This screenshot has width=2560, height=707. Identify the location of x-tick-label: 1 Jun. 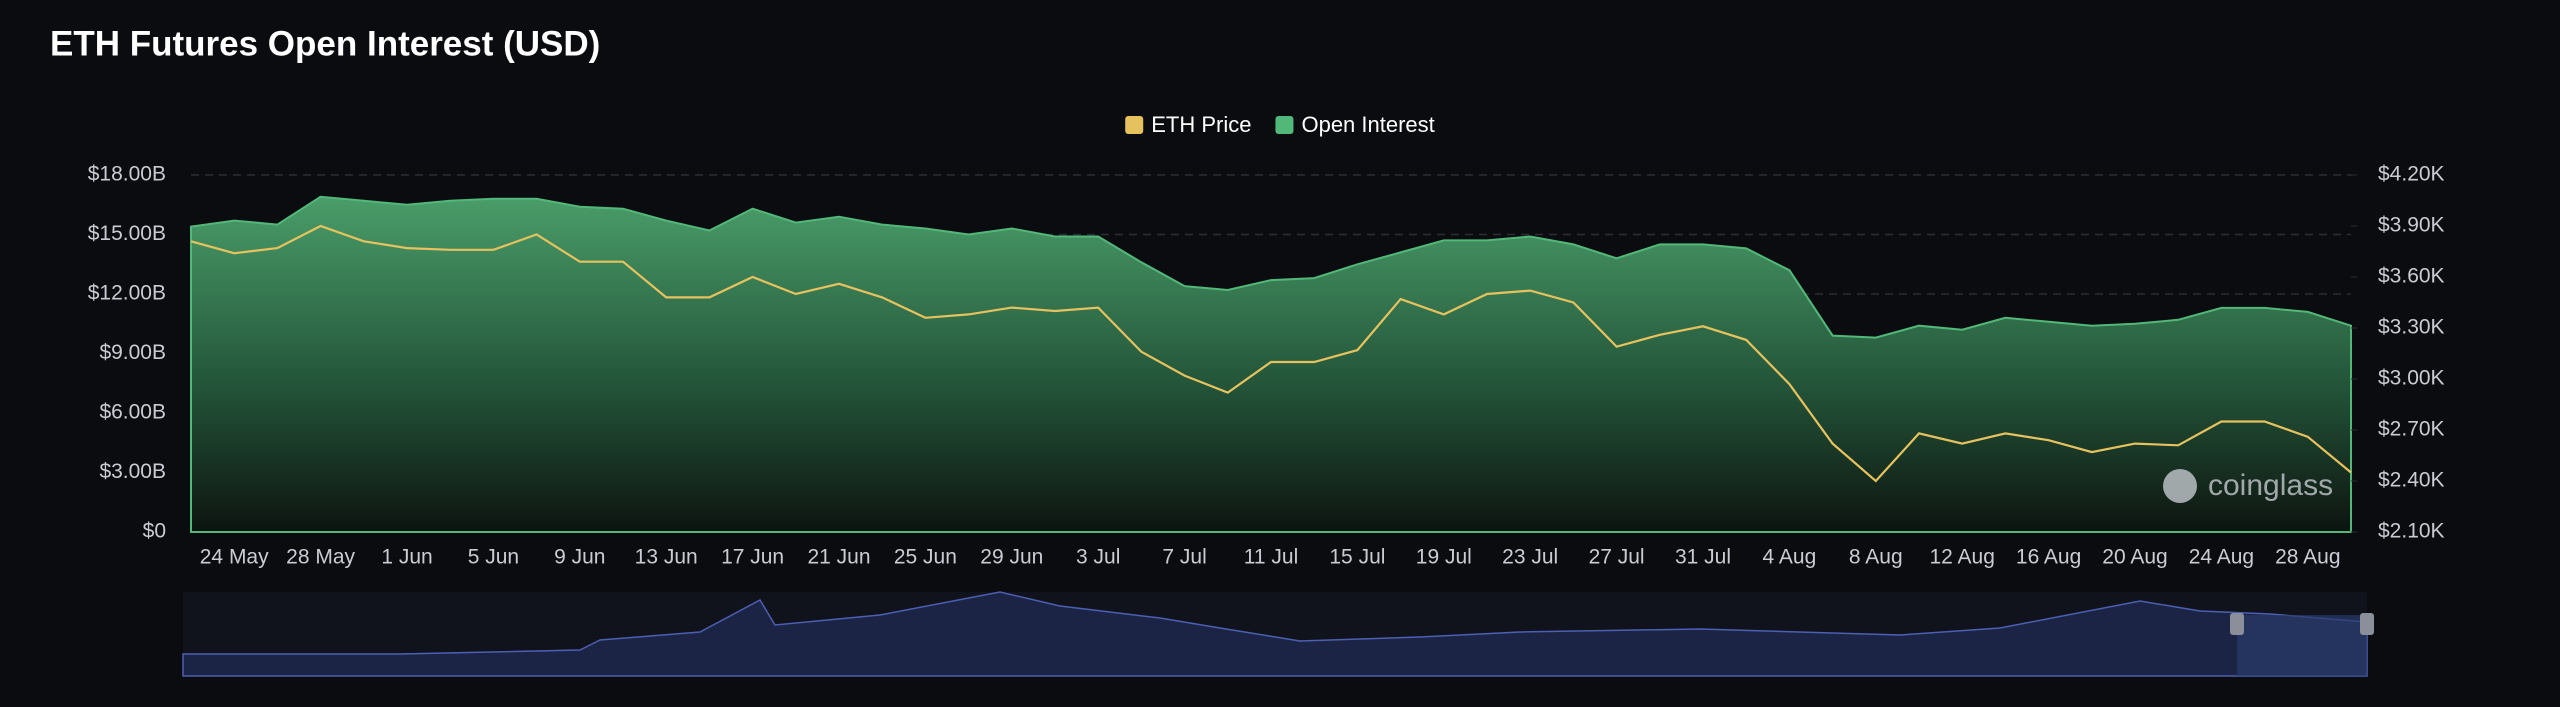
(406, 557).